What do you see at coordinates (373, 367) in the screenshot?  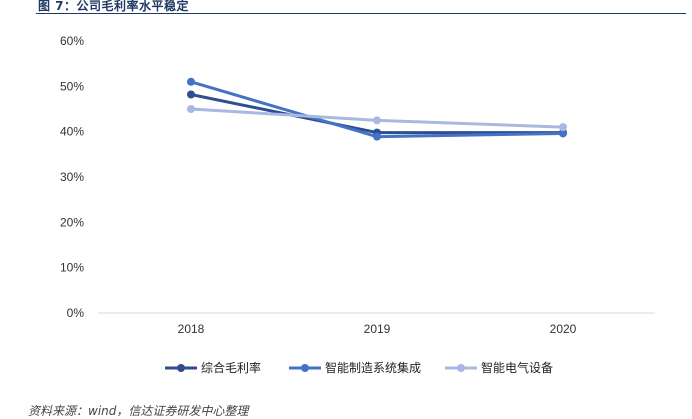 I see `legend-label: 智能制造系统集成` at bounding box center [373, 367].